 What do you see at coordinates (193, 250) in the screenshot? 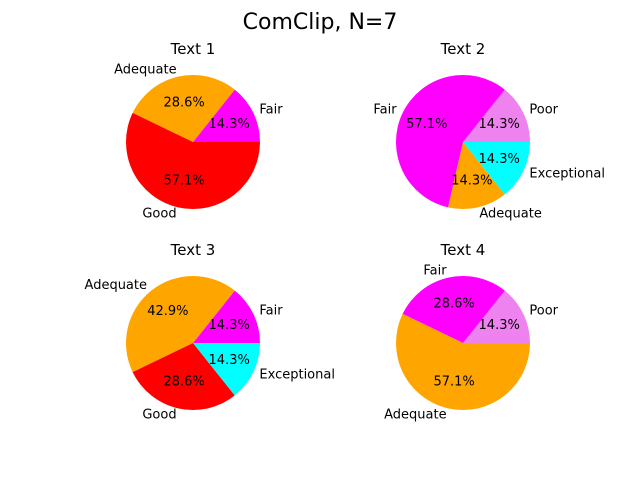
I see `pie-title: Text 3` at bounding box center [193, 250].